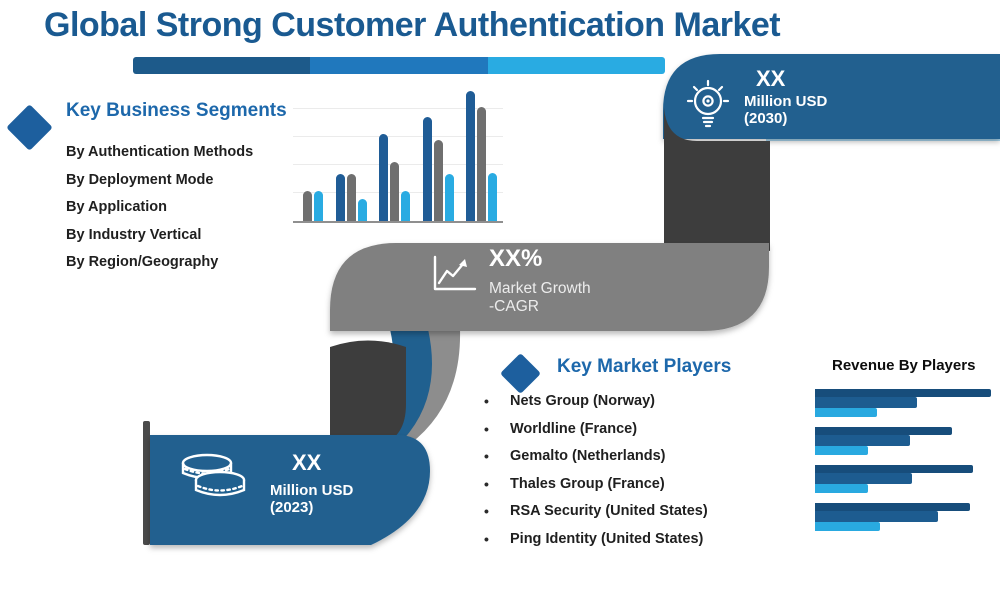  I want to click on growth-chart-icon, so click(454, 276).